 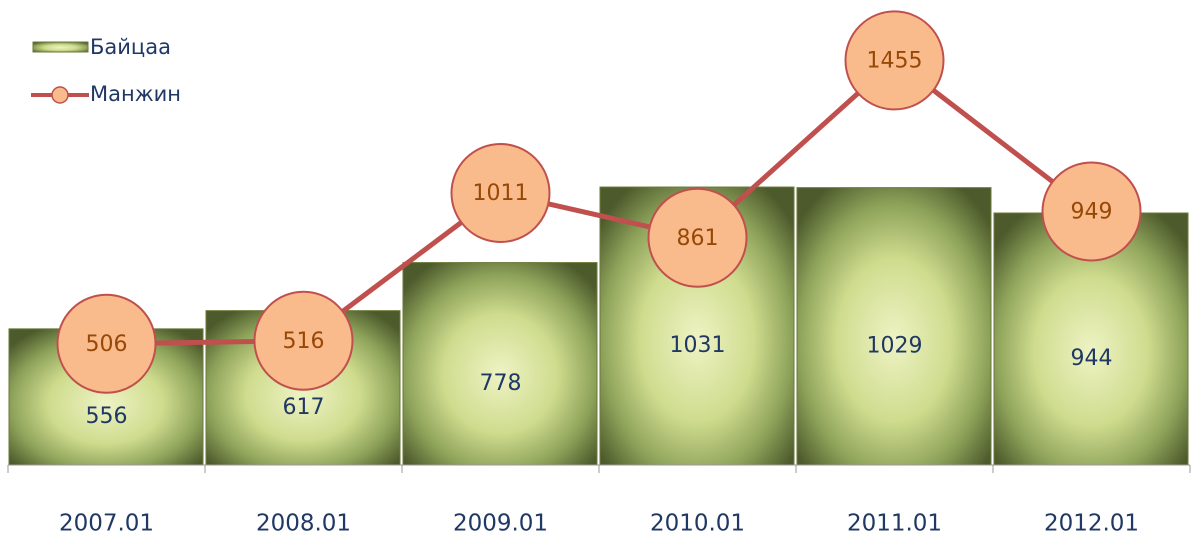 I want to click on line-label: 861, so click(x=698, y=238).